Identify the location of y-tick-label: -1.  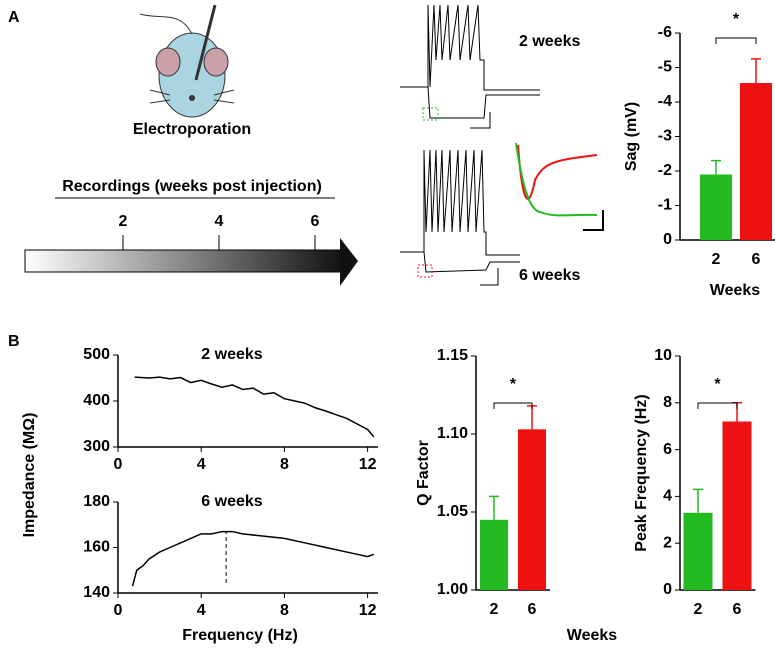
(665, 205).